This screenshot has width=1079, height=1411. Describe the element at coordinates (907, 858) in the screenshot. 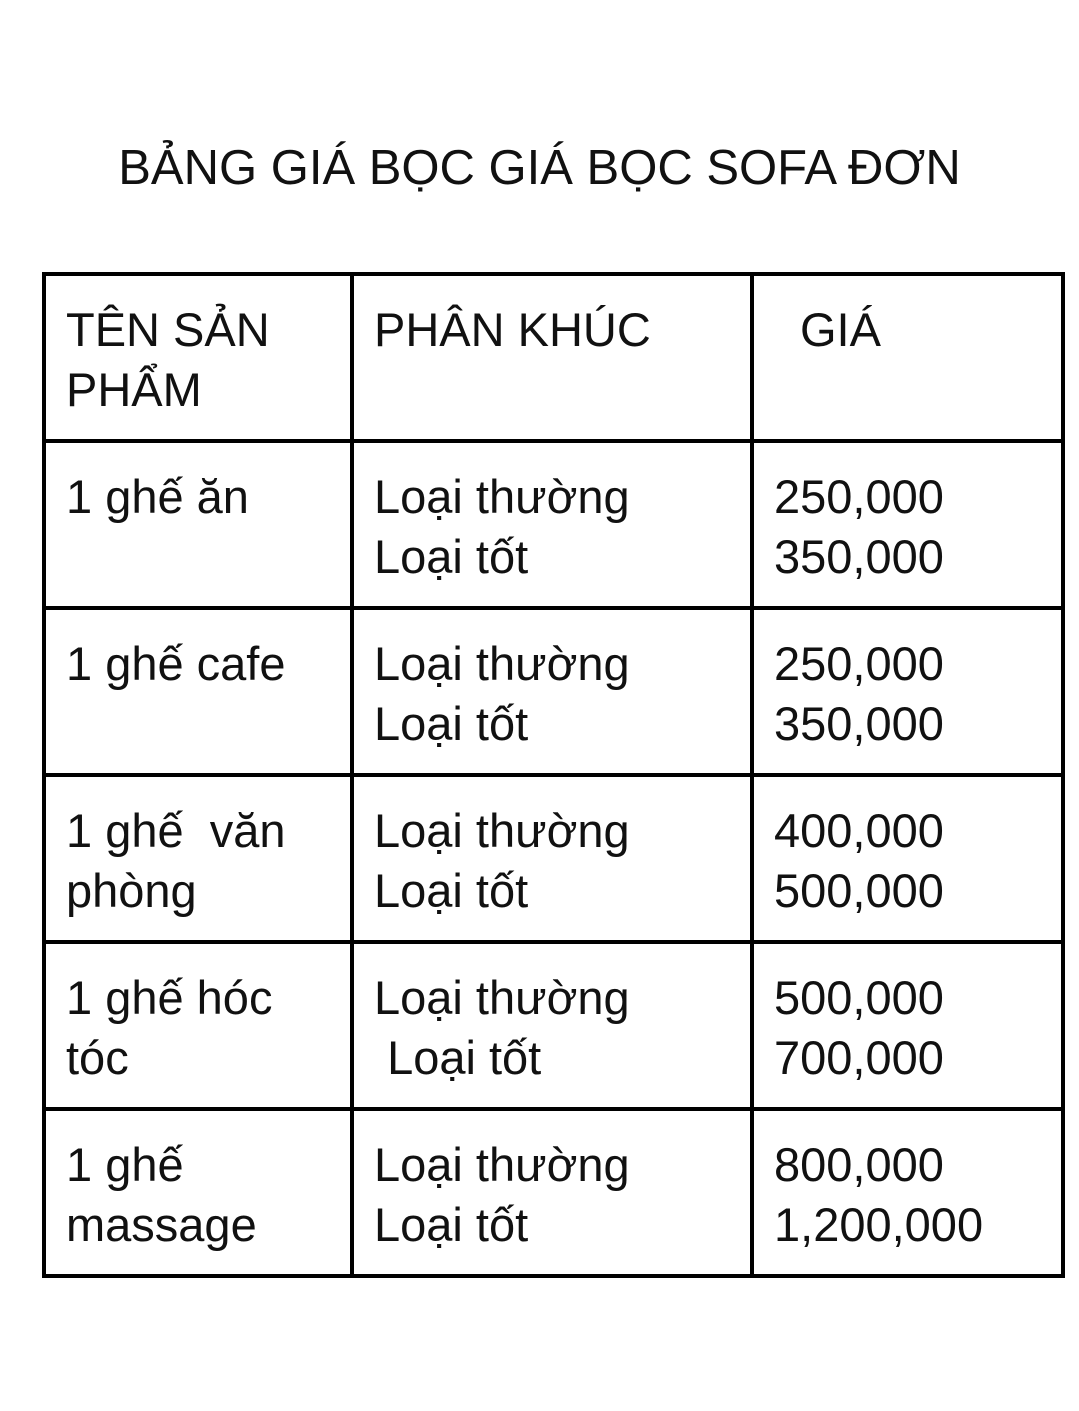

I see `cell-price: 400,000 500,000` at that location.